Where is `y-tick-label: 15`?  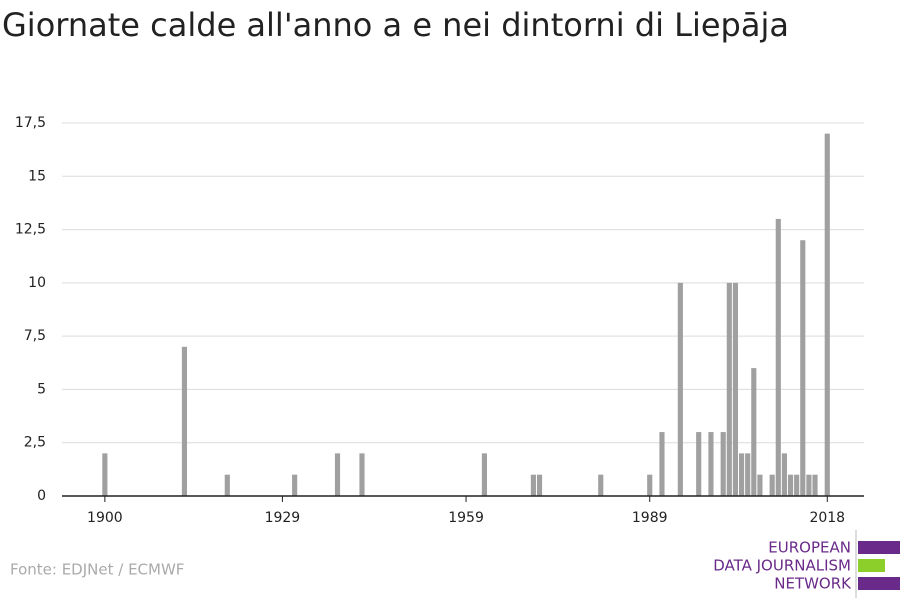 y-tick-label: 15 is located at coordinates (37, 176).